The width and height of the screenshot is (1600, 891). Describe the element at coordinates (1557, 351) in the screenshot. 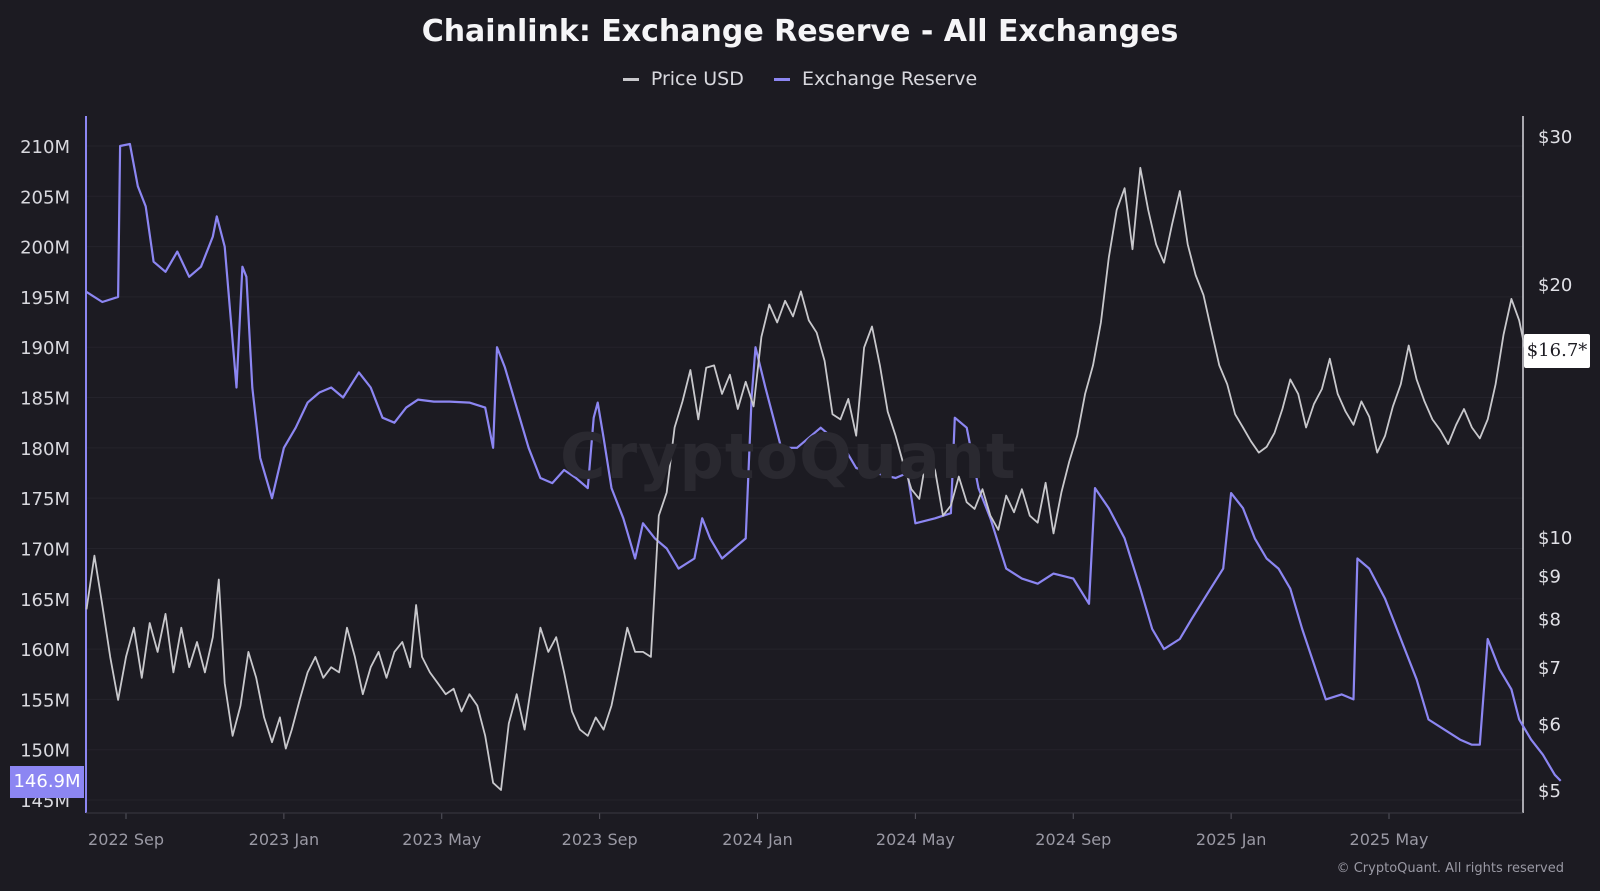

I see `current-price-badge: $16.7*` at that location.